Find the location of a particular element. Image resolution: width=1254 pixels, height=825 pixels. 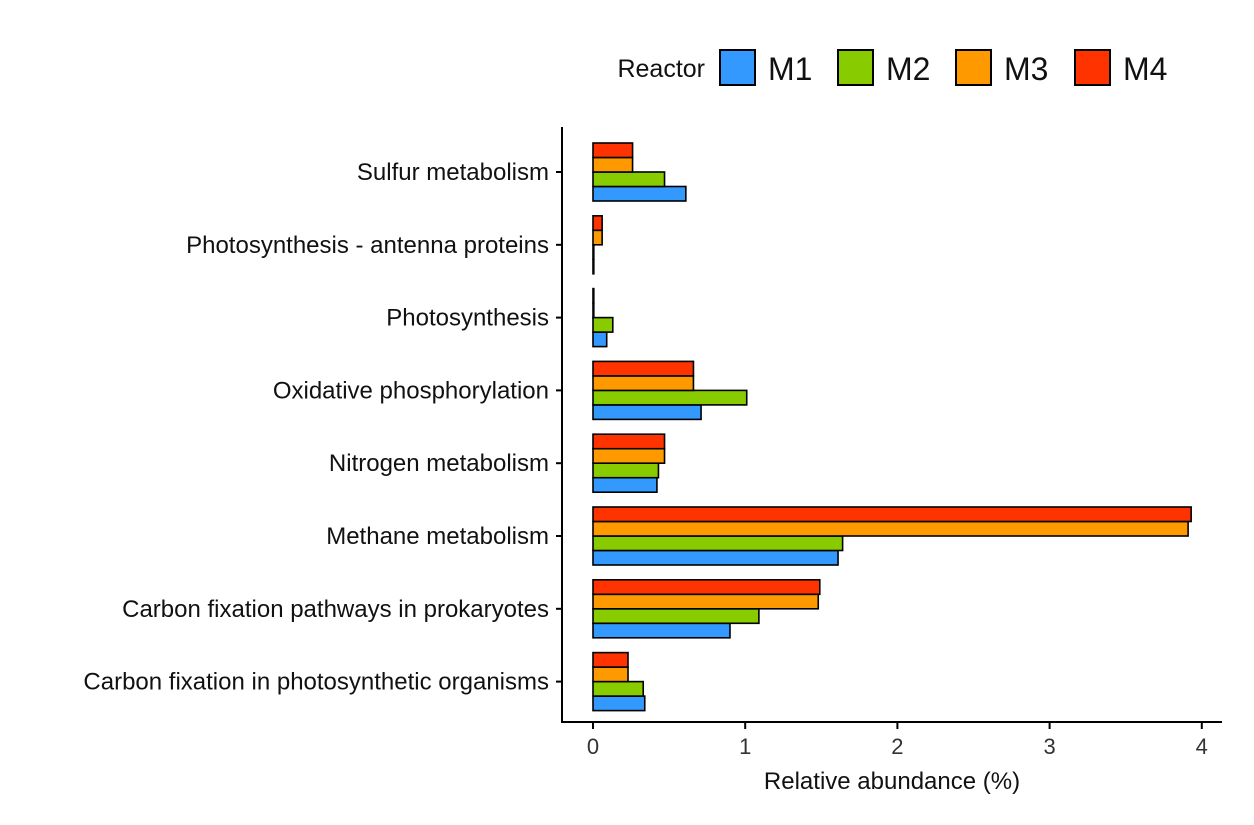

legend-label-m3: M3 is located at coordinates (1026, 69).